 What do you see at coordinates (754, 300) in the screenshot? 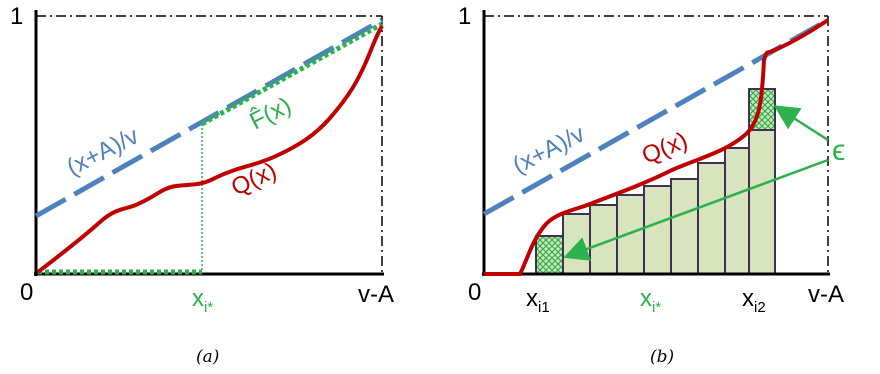
I see `panel-b-x-i2-label: xi2` at bounding box center [754, 300].